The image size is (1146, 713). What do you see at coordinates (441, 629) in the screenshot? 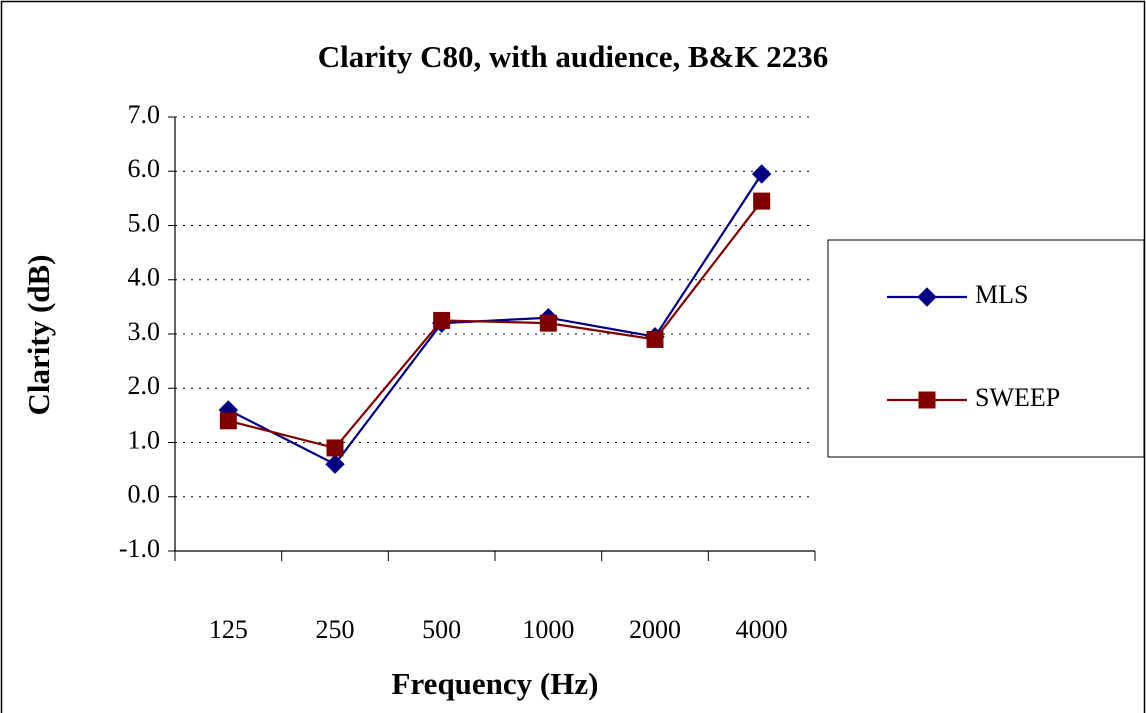
I see `x-tick-label: 500` at bounding box center [441, 629].